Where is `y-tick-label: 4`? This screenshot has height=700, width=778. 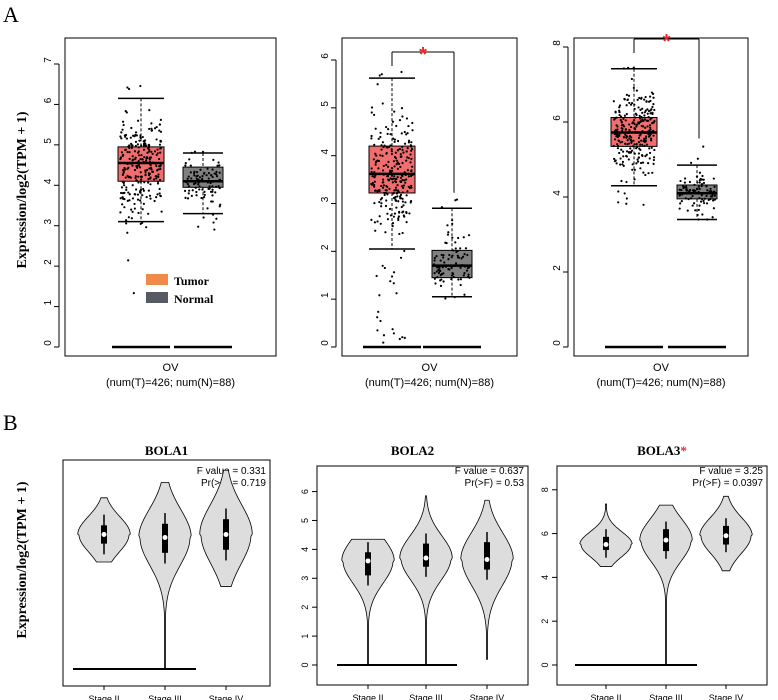 y-tick-label: 4 is located at coordinates (305, 549).